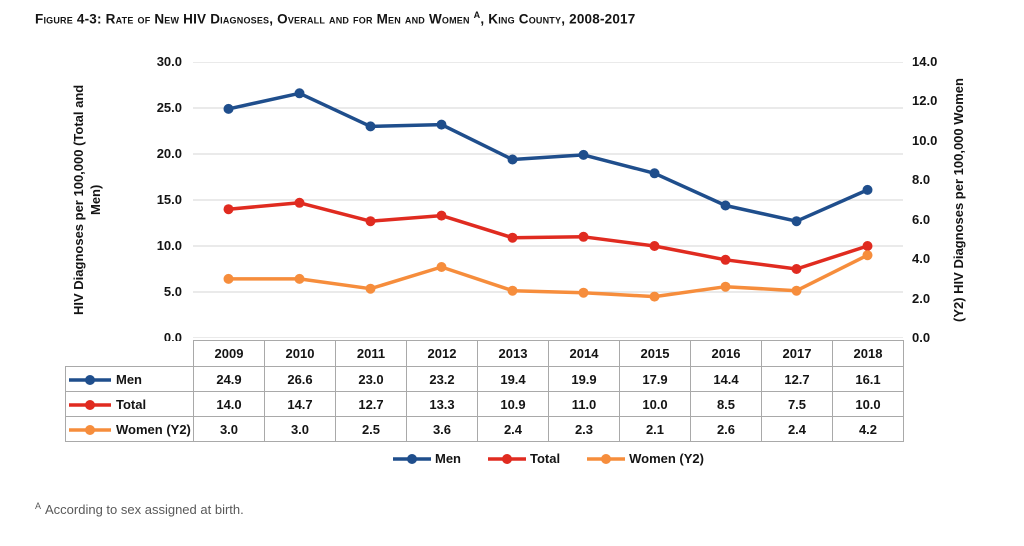 This screenshot has height=546, width=1024. What do you see at coordinates (513, 404) in the screenshot?
I see `value-cell: 10.9` at bounding box center [513, 404].